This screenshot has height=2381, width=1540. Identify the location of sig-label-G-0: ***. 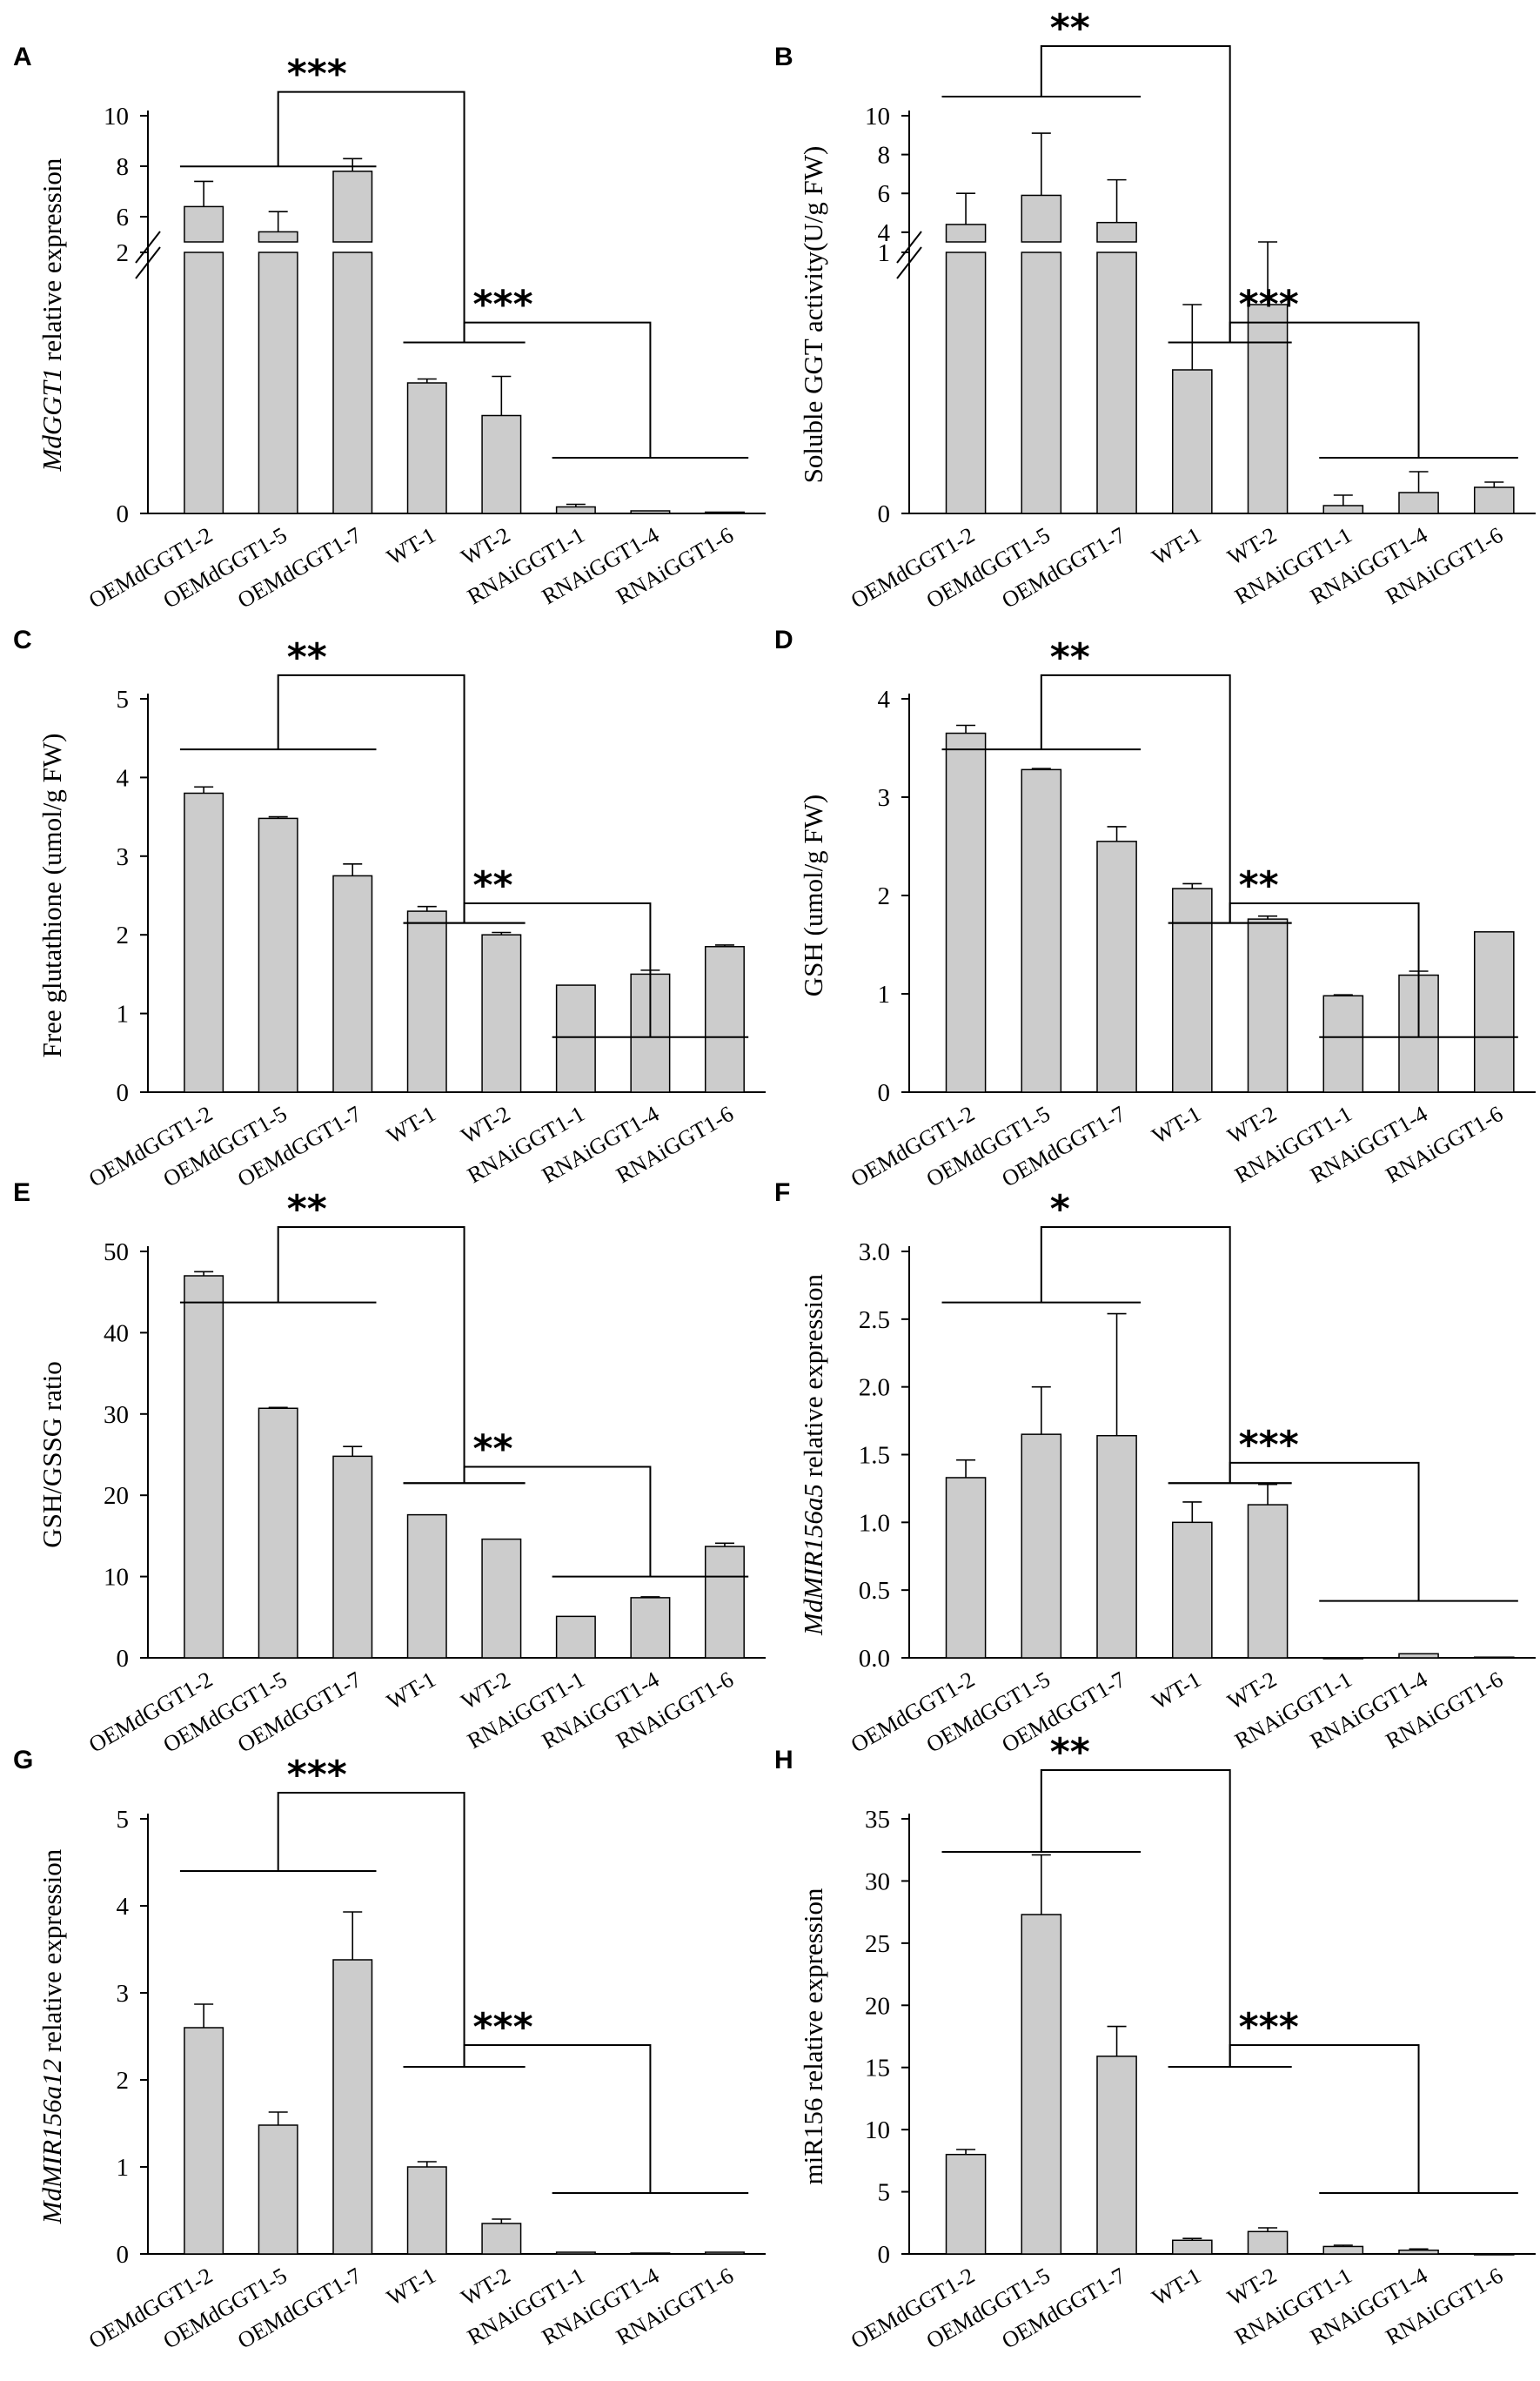
(317, 1775).